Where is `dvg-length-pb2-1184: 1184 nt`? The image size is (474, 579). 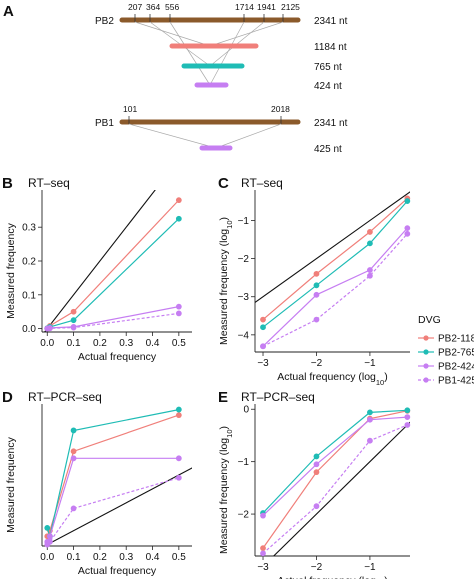 dvg-length-pb2-1184: 1184 nt is located at coordinates (330, 47).